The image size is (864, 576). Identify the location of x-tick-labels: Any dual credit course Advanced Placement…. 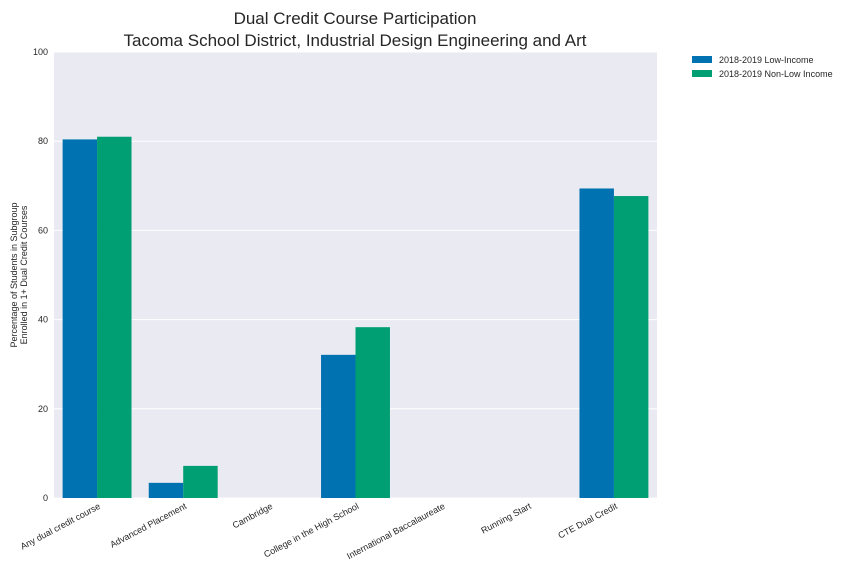
(319, 531).